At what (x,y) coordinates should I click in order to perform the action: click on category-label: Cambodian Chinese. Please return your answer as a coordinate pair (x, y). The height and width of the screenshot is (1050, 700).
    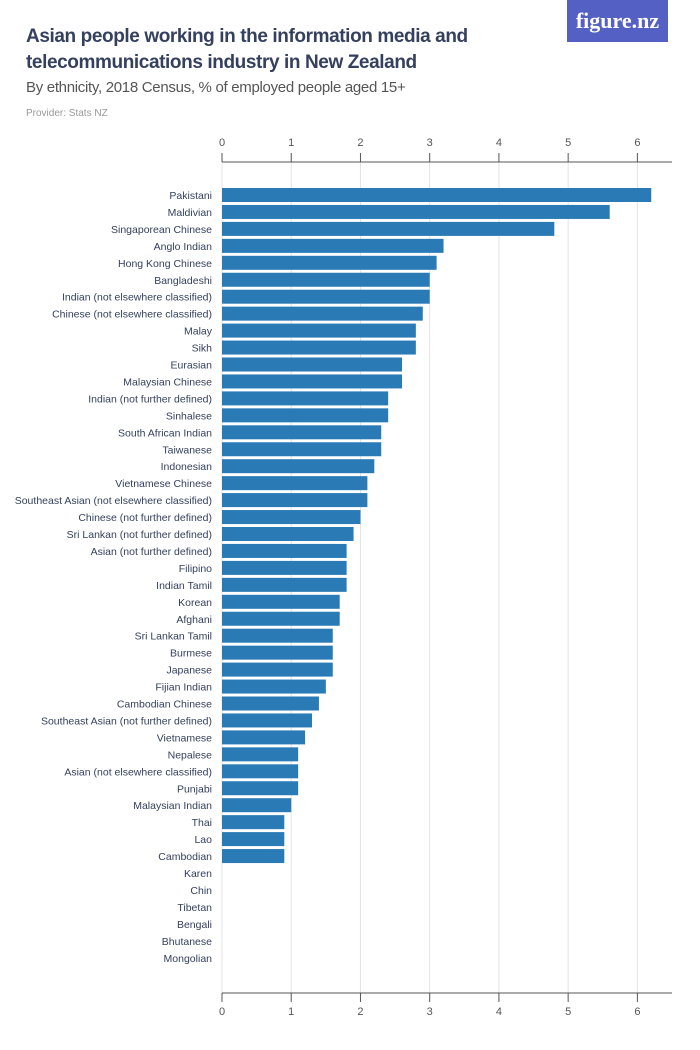
    Looking at the image, I should click on (164, 705).